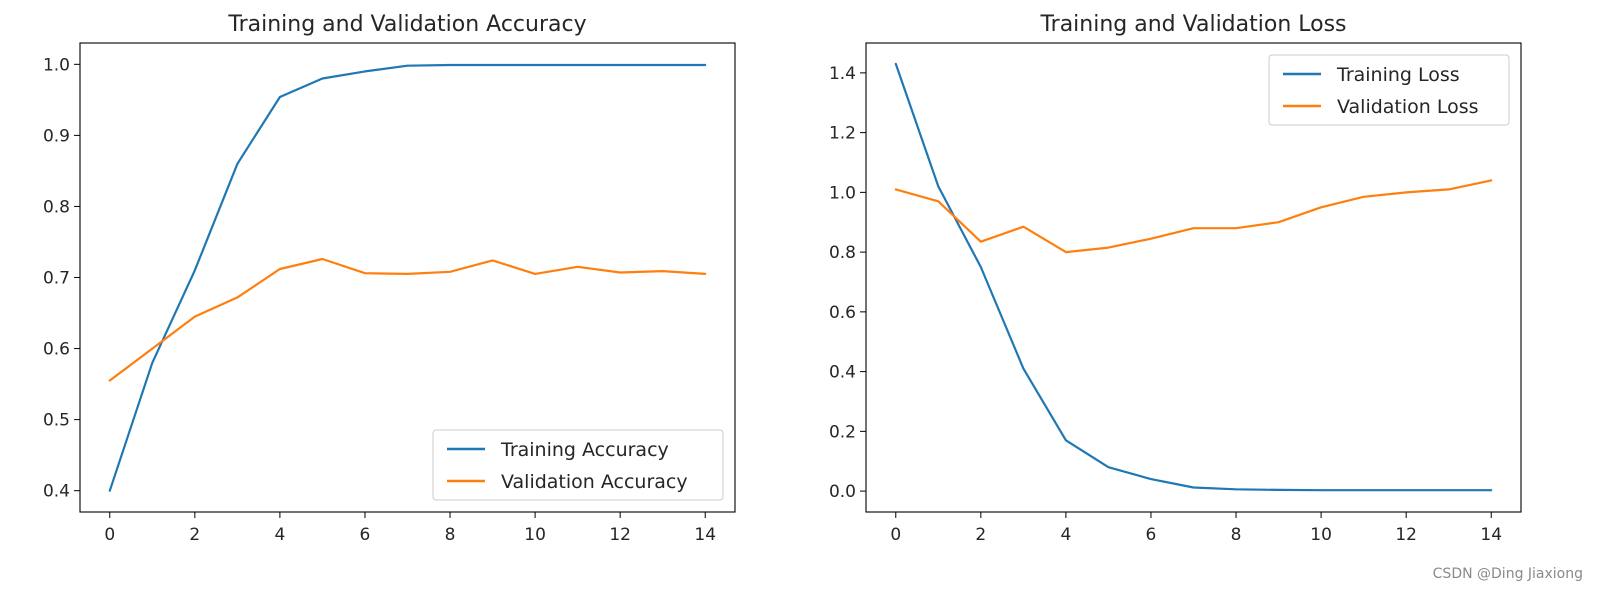  Describe the element at coordinates (1507, 574) in the screenshot. I see `watermark: CSDN @Ding Jiaxiong` at that location.